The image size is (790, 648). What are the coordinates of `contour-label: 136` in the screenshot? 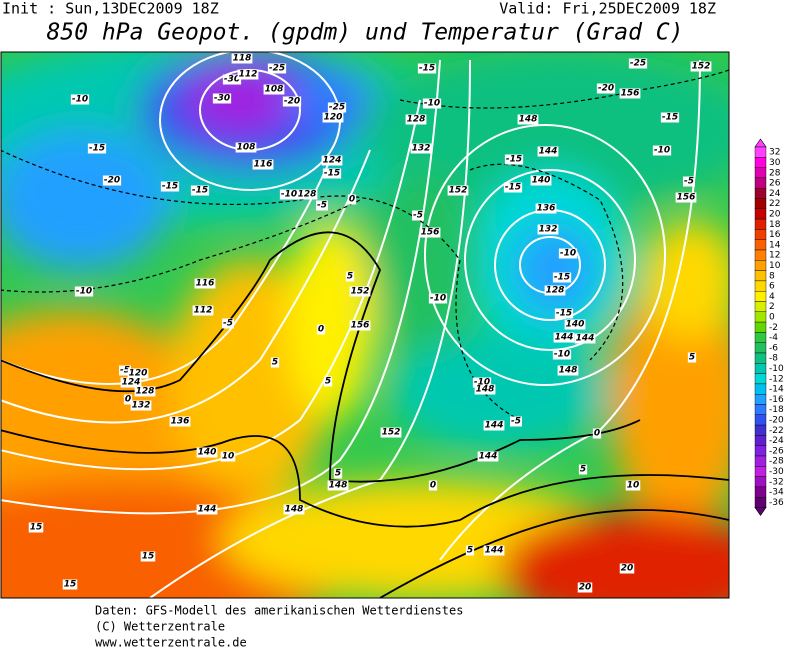 It's located at (546, 209).